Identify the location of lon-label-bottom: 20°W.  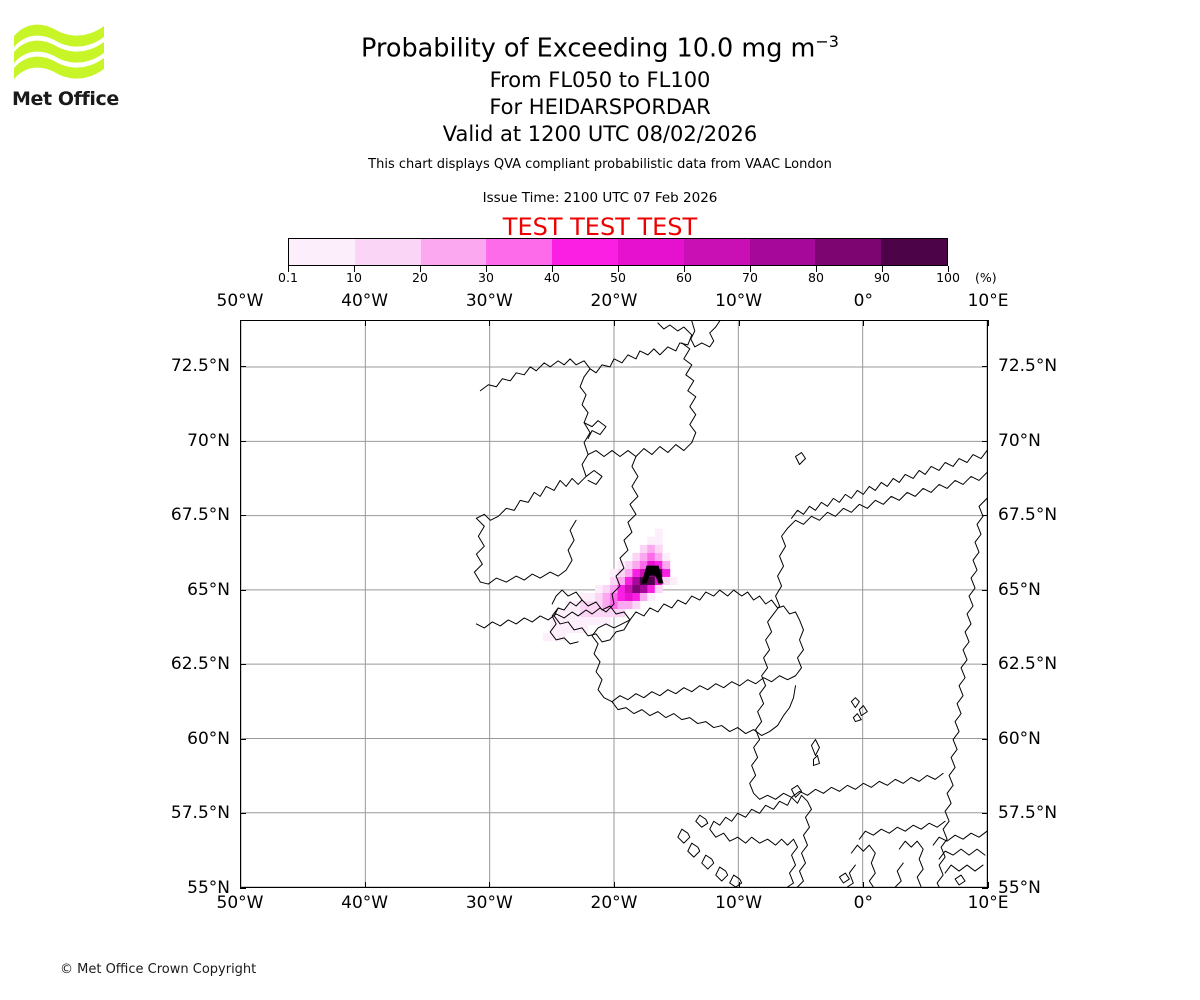
(614, 903).